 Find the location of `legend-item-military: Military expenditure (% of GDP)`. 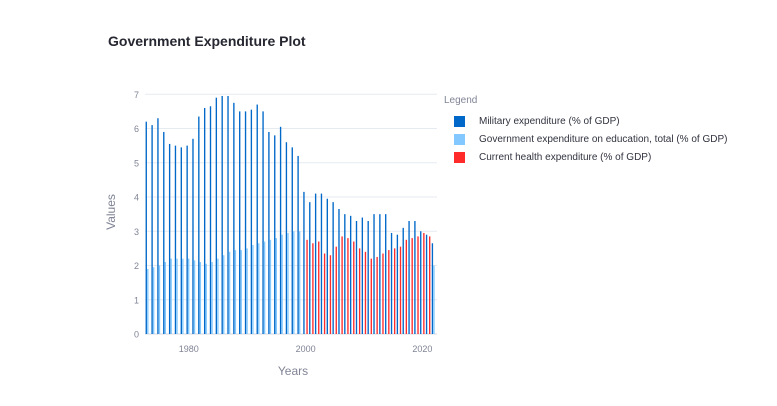

legend-item-military: Military expenditure (% of GDP) is located at coordinates (585, 121).